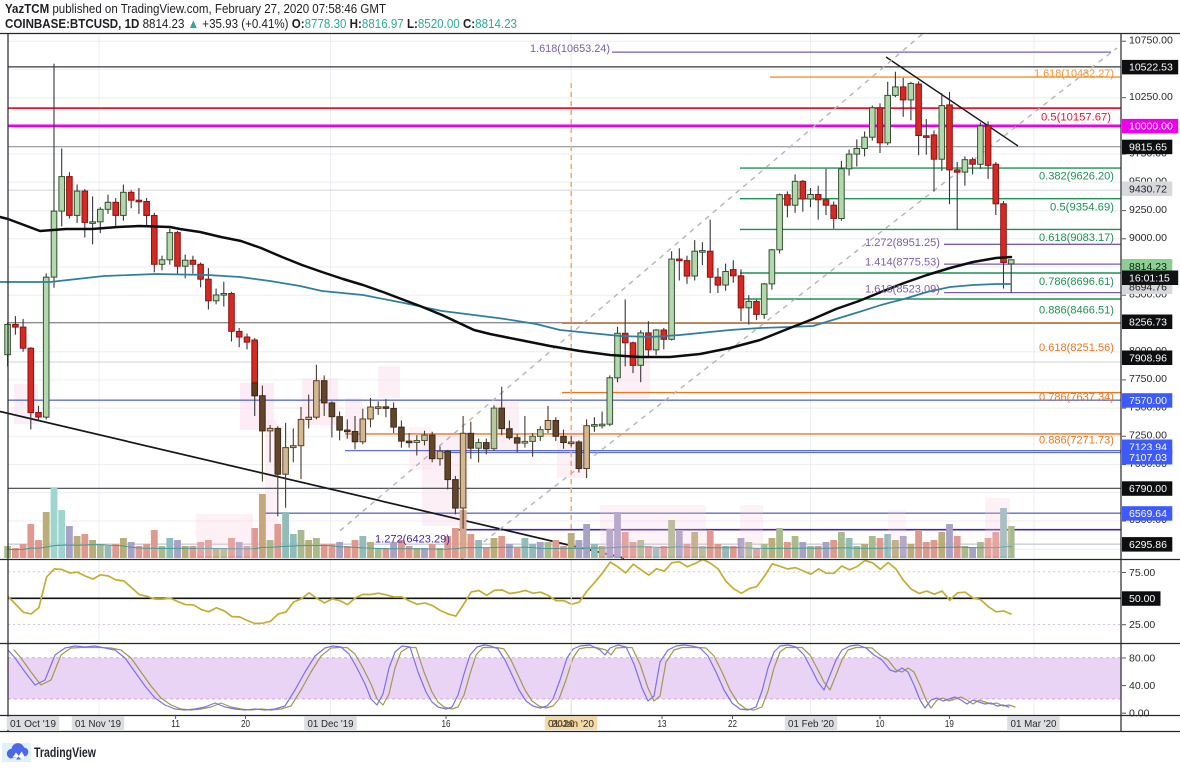 The image size is (1180, 773). I want to click on svg-text: 01 Jan '20, so click(571, 724).